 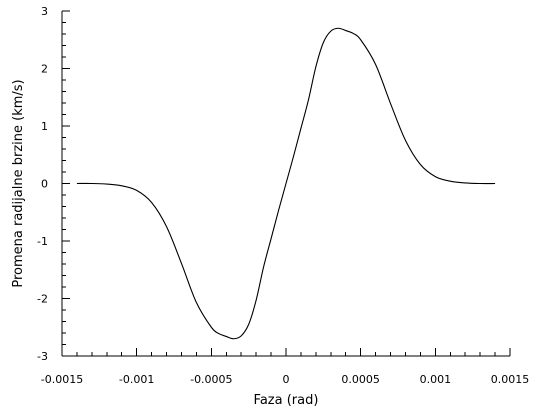 I want to click on y-axis-title: Promena radijalne brzine (km/s), so click(x=18, y=183).